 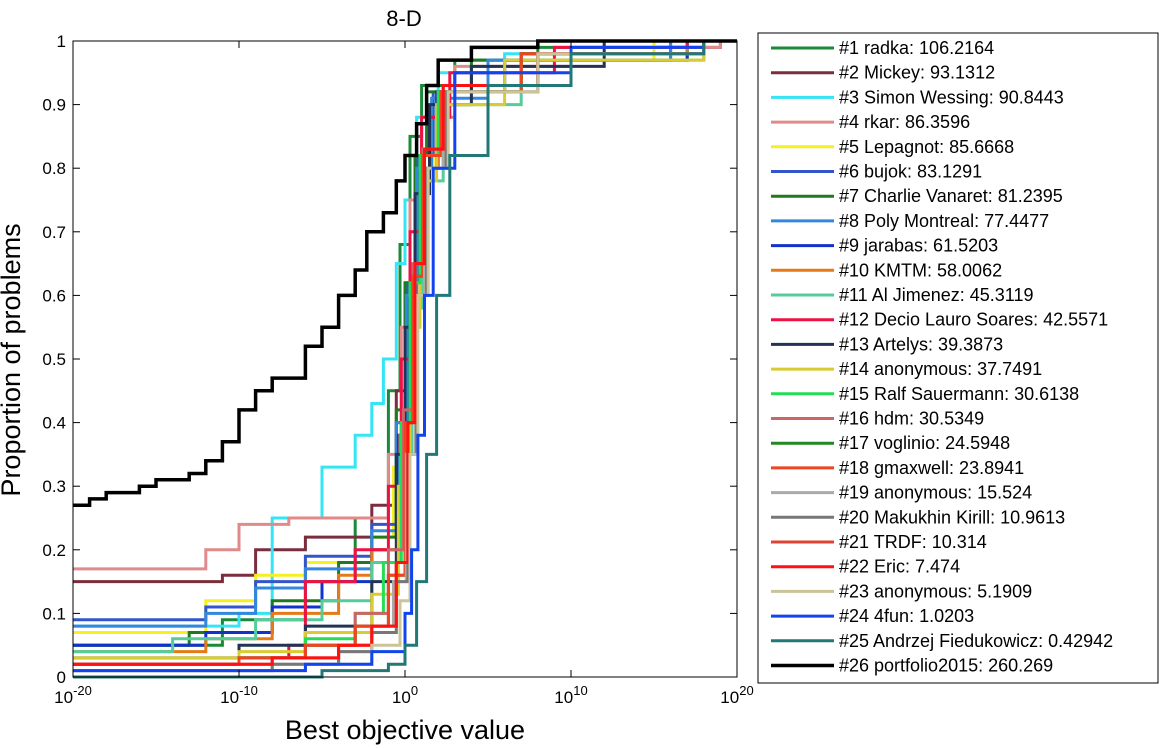 I want to click on legend-item: #10 KMTM: 58.0062, so click(x=886, y=270).